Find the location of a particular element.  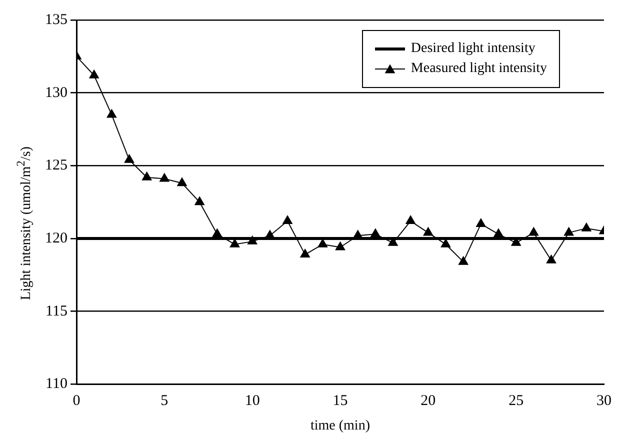

y-tick-label: 115 is located at coordinates (57, 311).